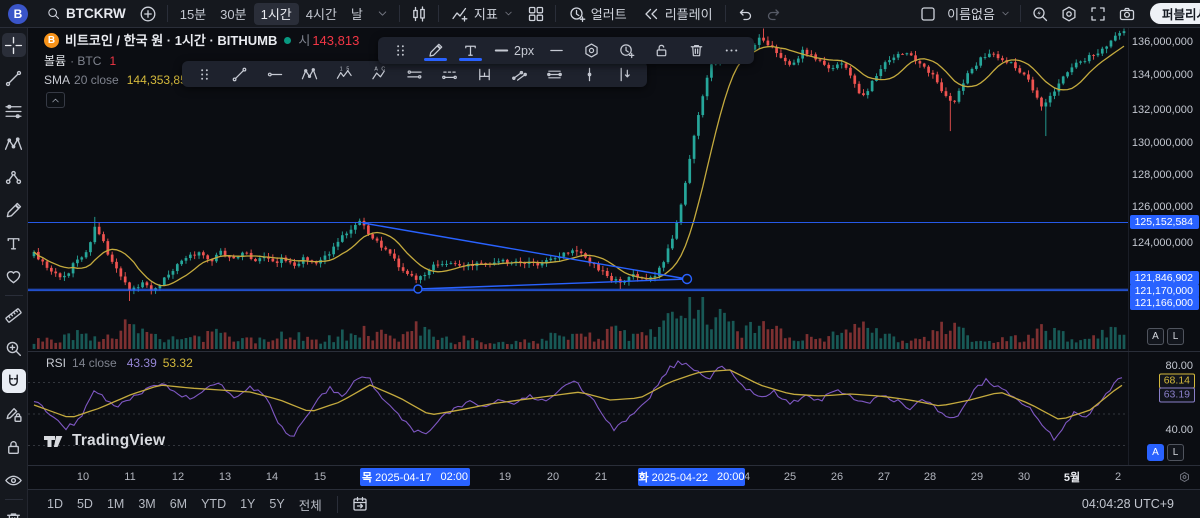 Image resolution: width=1200 pixels, height=518 pixels. What do you see at coordinates (1184, 477) in the screenshot?
I see `time-axis-settings-icon` at bounding box center [1184, 477].